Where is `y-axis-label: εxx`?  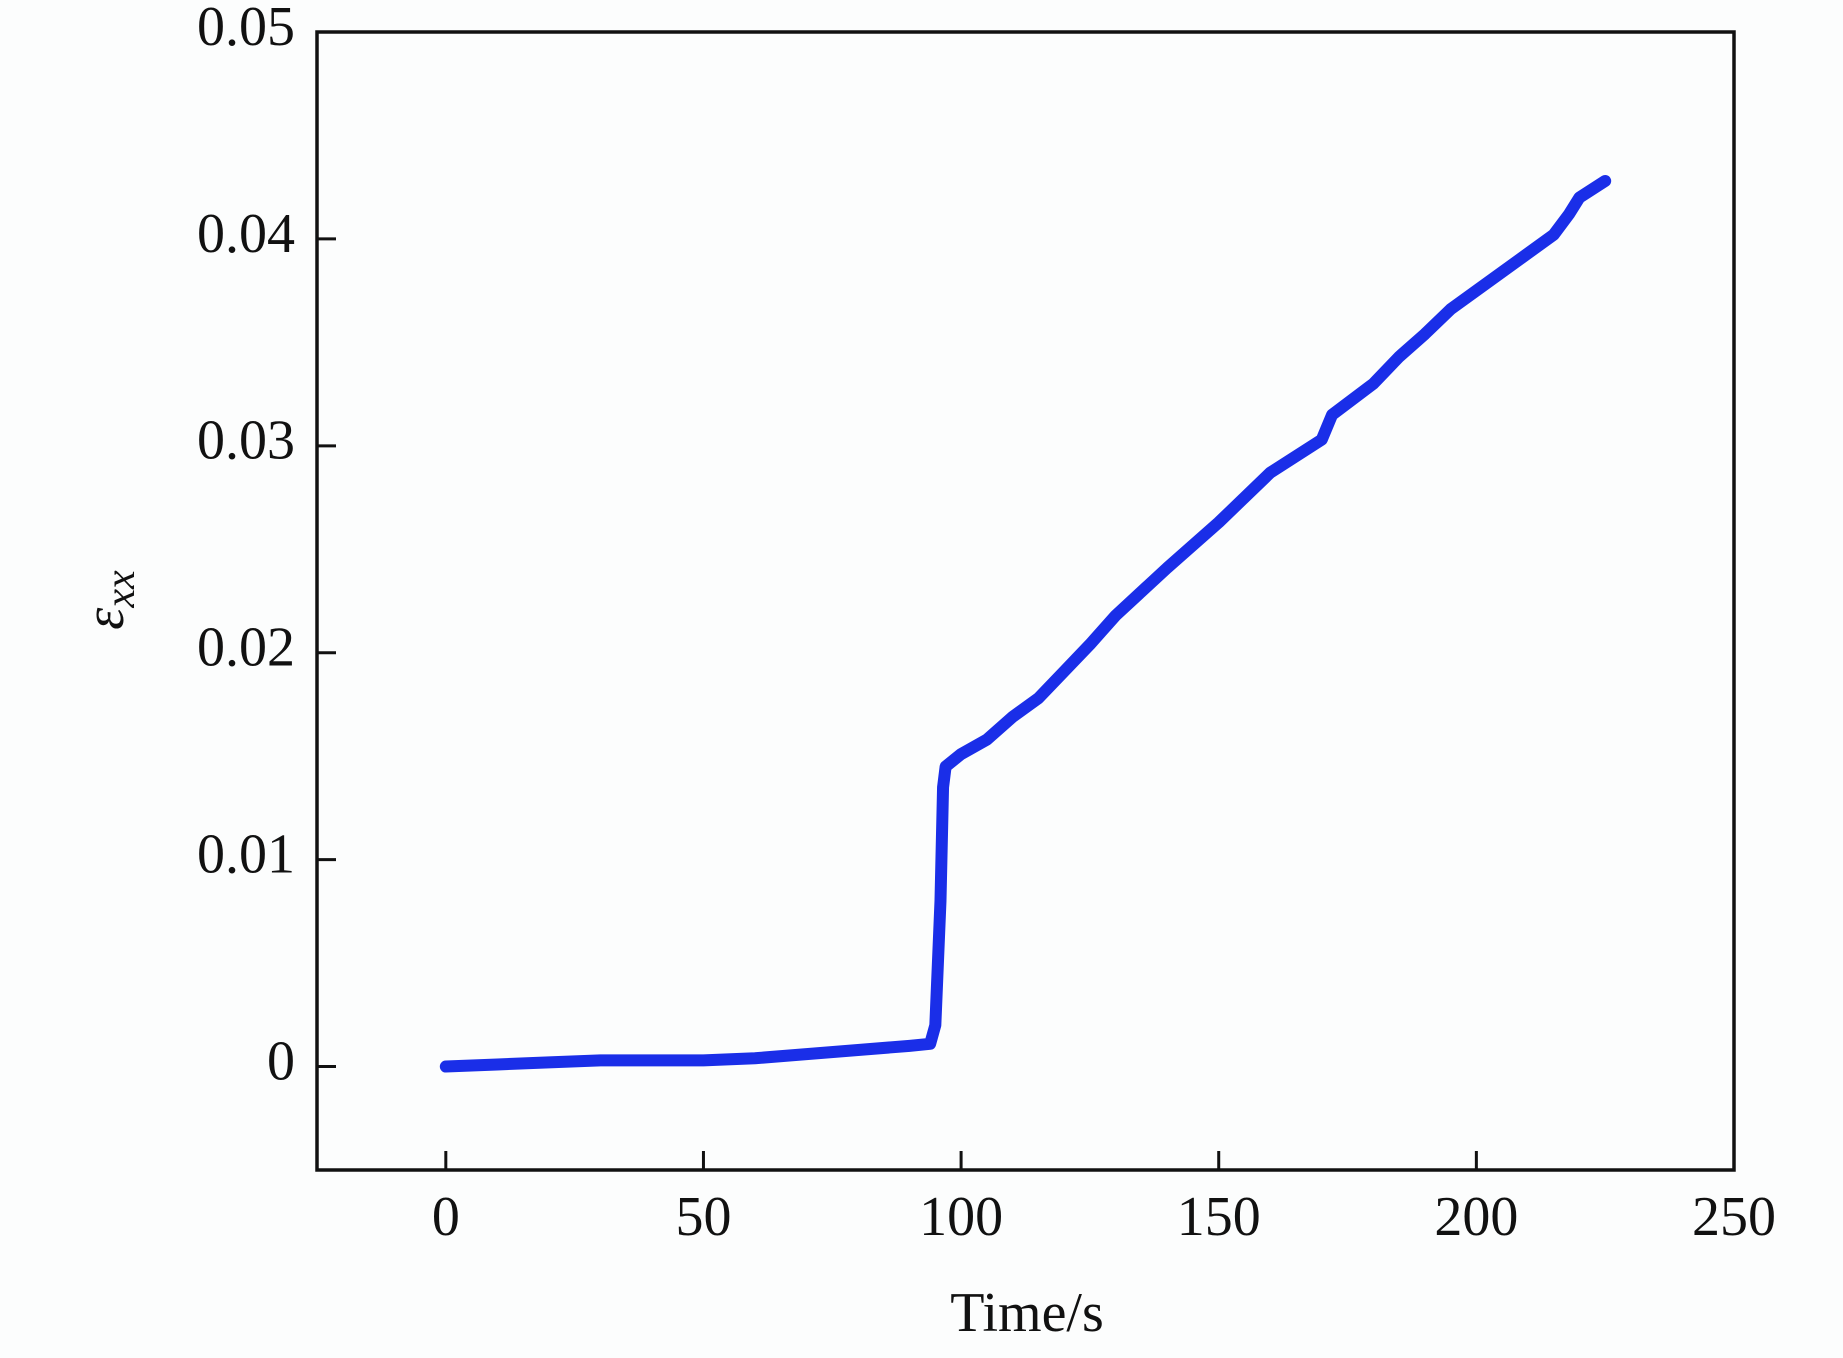 y-axis-label: εxx is located at coordinates (109, 600).